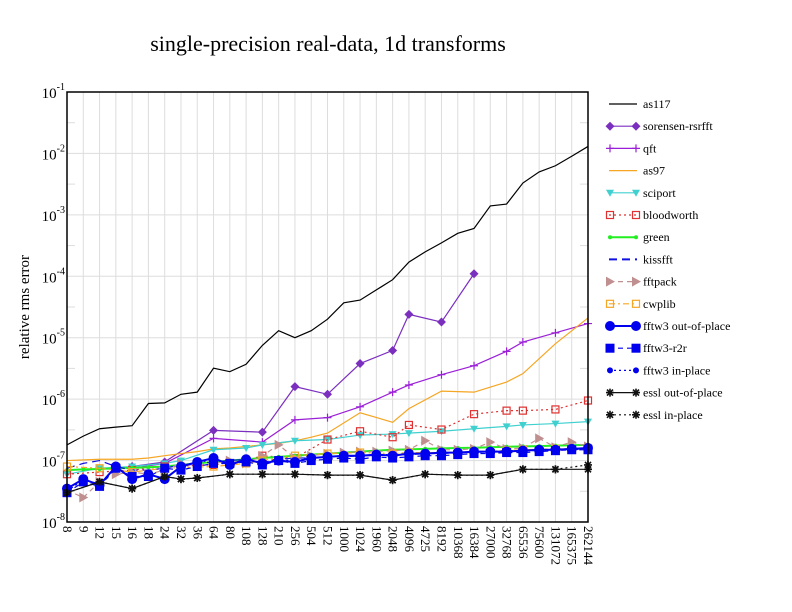 The height and width of the screenshot is (612, 792). What do you see at coordinates (673, 415) in the screenshot?
I see `legend-label: essl in-place` at bounding box center [673, 415].